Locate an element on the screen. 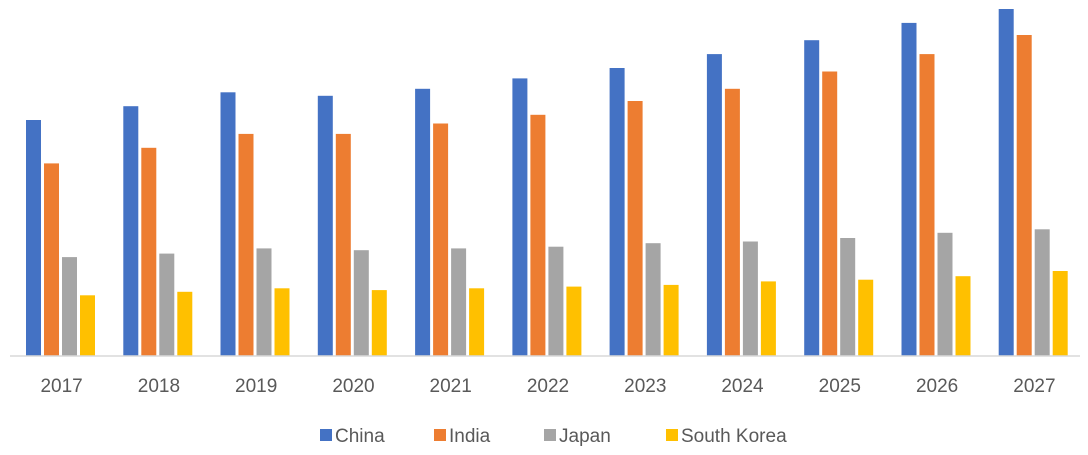  x-tick-label: 2021 is located at coordinates (451, 386).